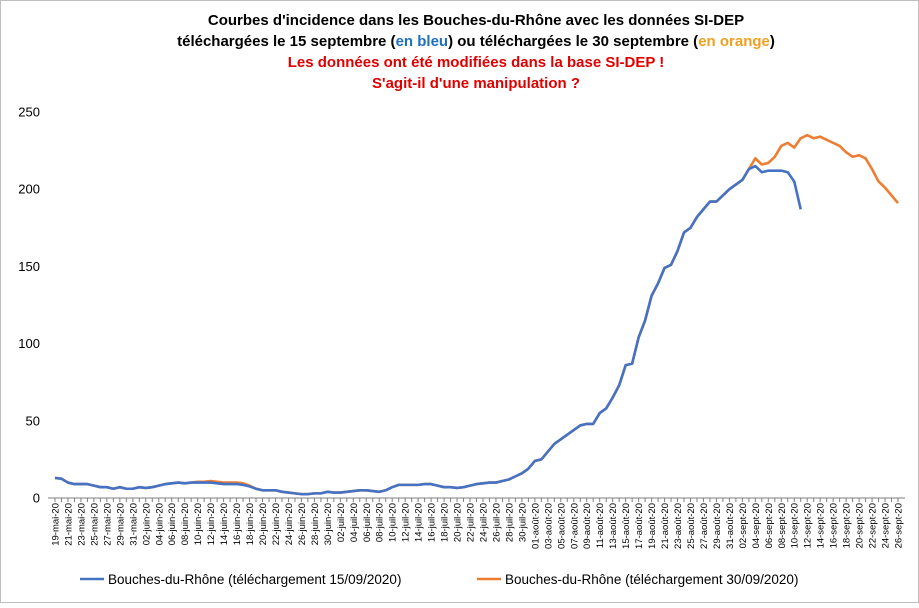 This screenshot has width=919, height=608. I want to click on x-tick-label: 25-mai-20, so click(94, 524).